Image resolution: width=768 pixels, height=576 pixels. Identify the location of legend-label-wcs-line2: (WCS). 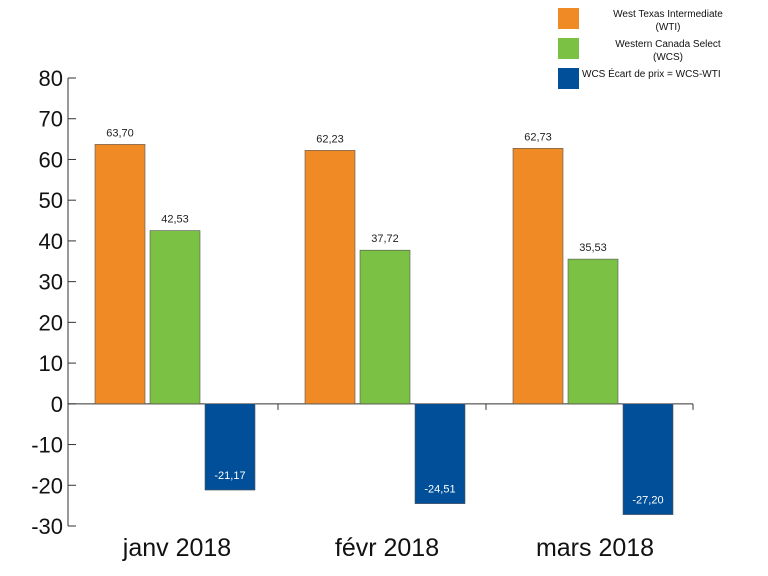
(668, 57).